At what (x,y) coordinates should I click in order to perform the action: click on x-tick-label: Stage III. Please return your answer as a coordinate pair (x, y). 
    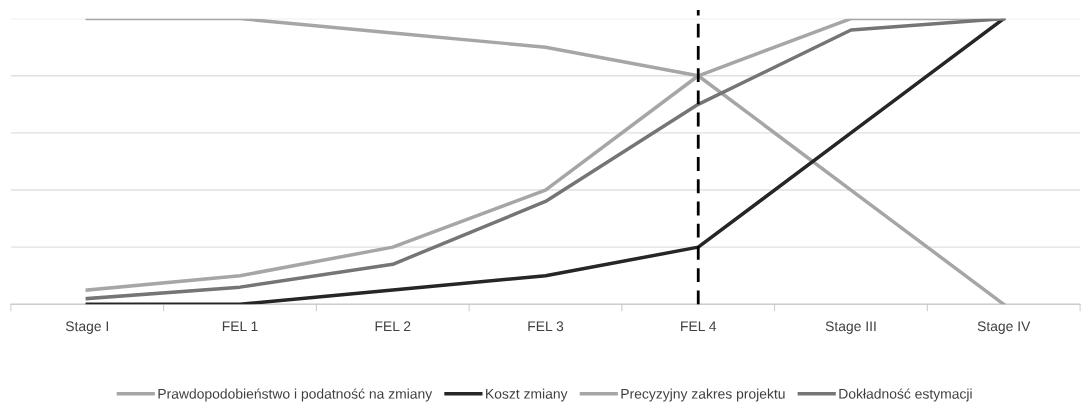
    Looking at the image, I should click on (850, 327).